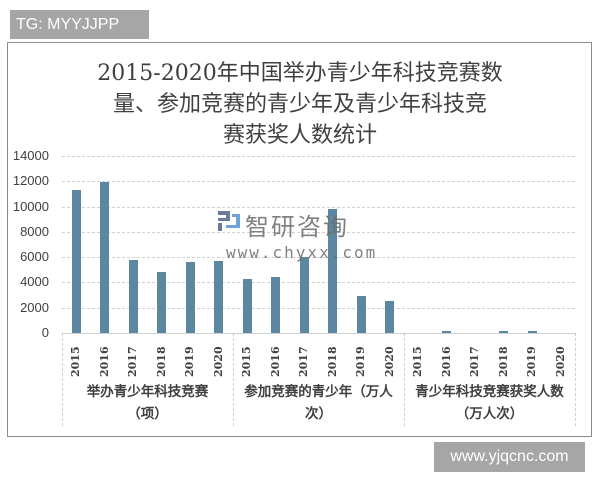  What do you see at coordinates (318, 403) in the screenshot?
I see `group-label: 参加竞赛的青少年（万人 次）` at bounding box center [318, 403].